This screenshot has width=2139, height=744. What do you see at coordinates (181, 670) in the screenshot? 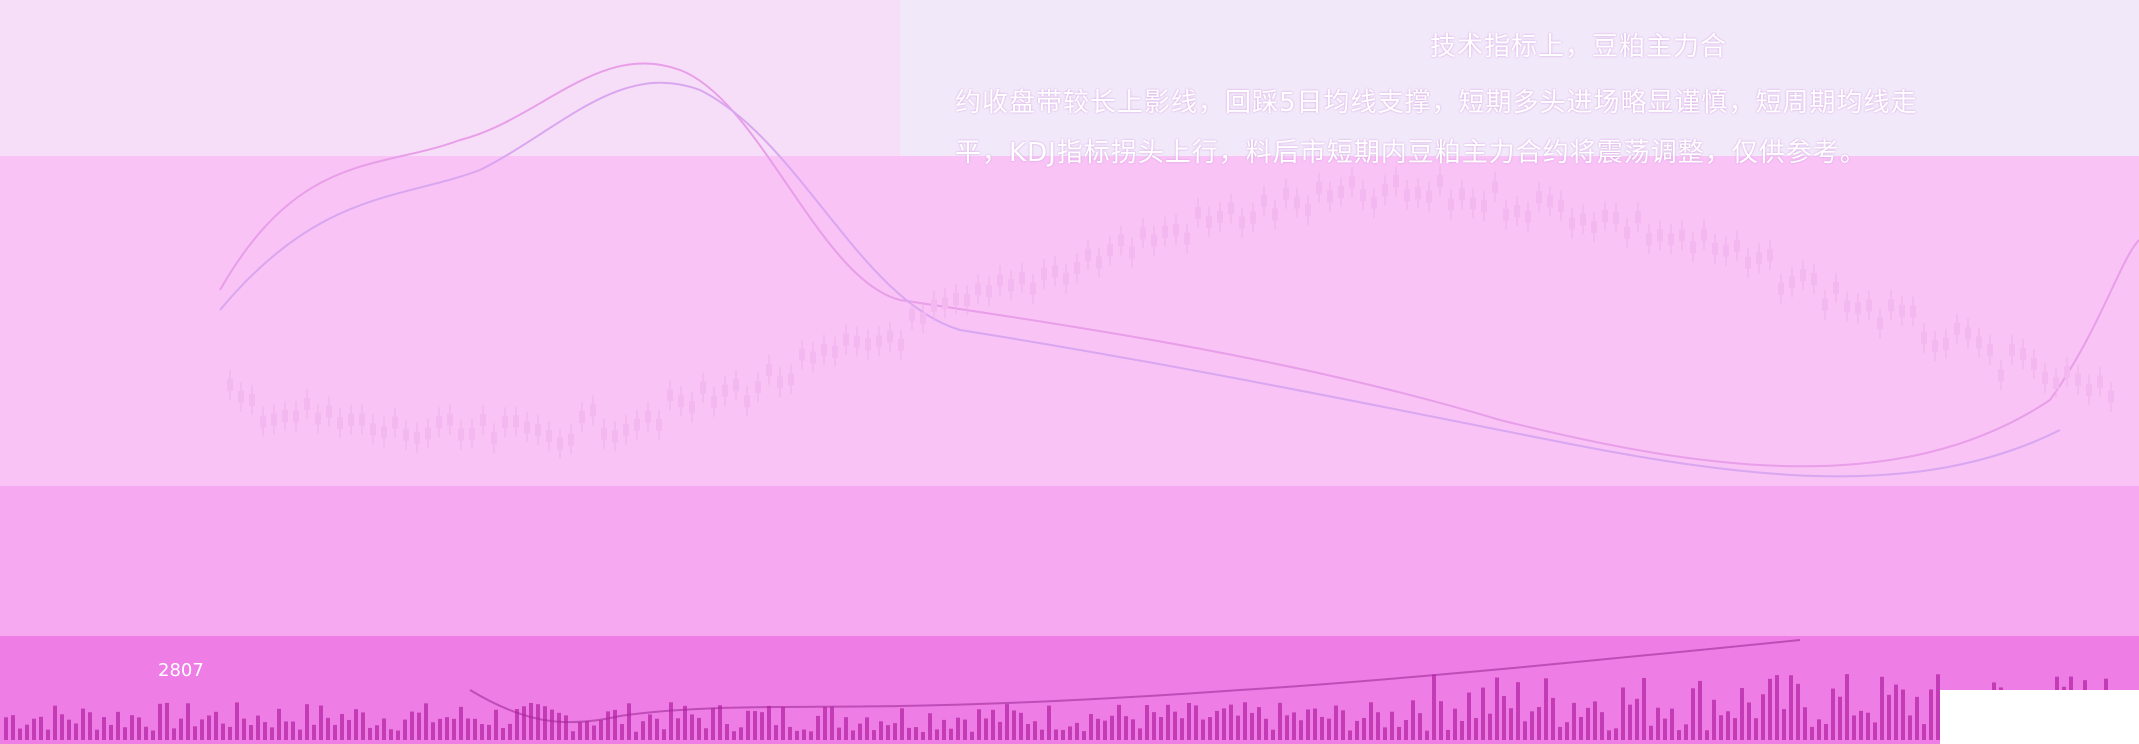
I see `volume-axis-label: 2807` at bounding box center [181, 670].